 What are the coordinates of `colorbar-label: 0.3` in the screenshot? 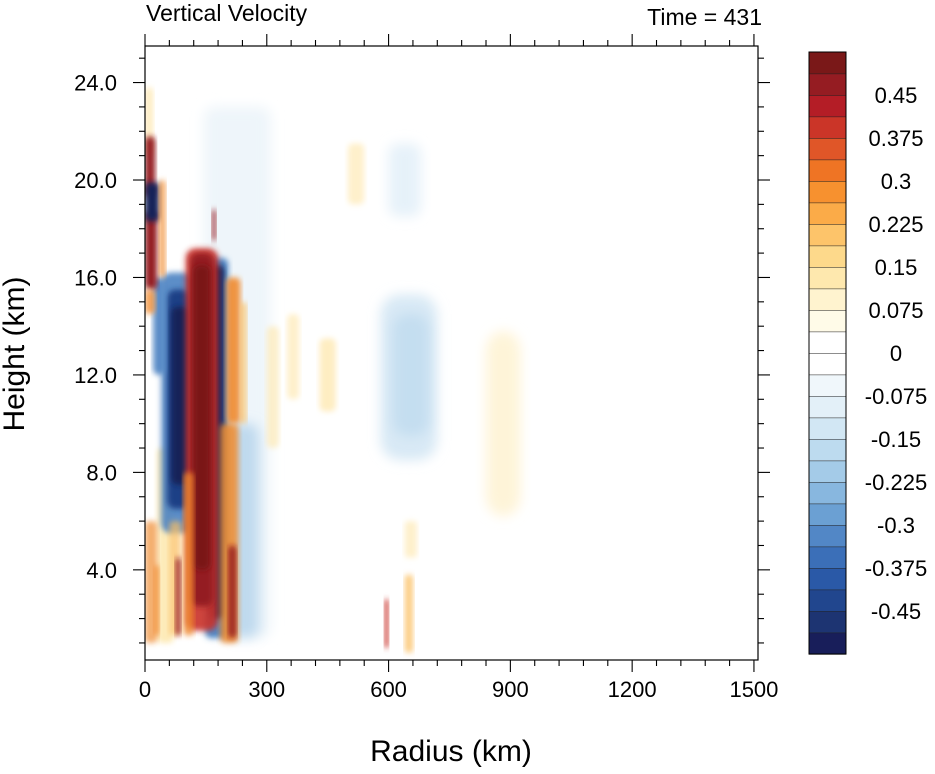 It's located at (896, 181).